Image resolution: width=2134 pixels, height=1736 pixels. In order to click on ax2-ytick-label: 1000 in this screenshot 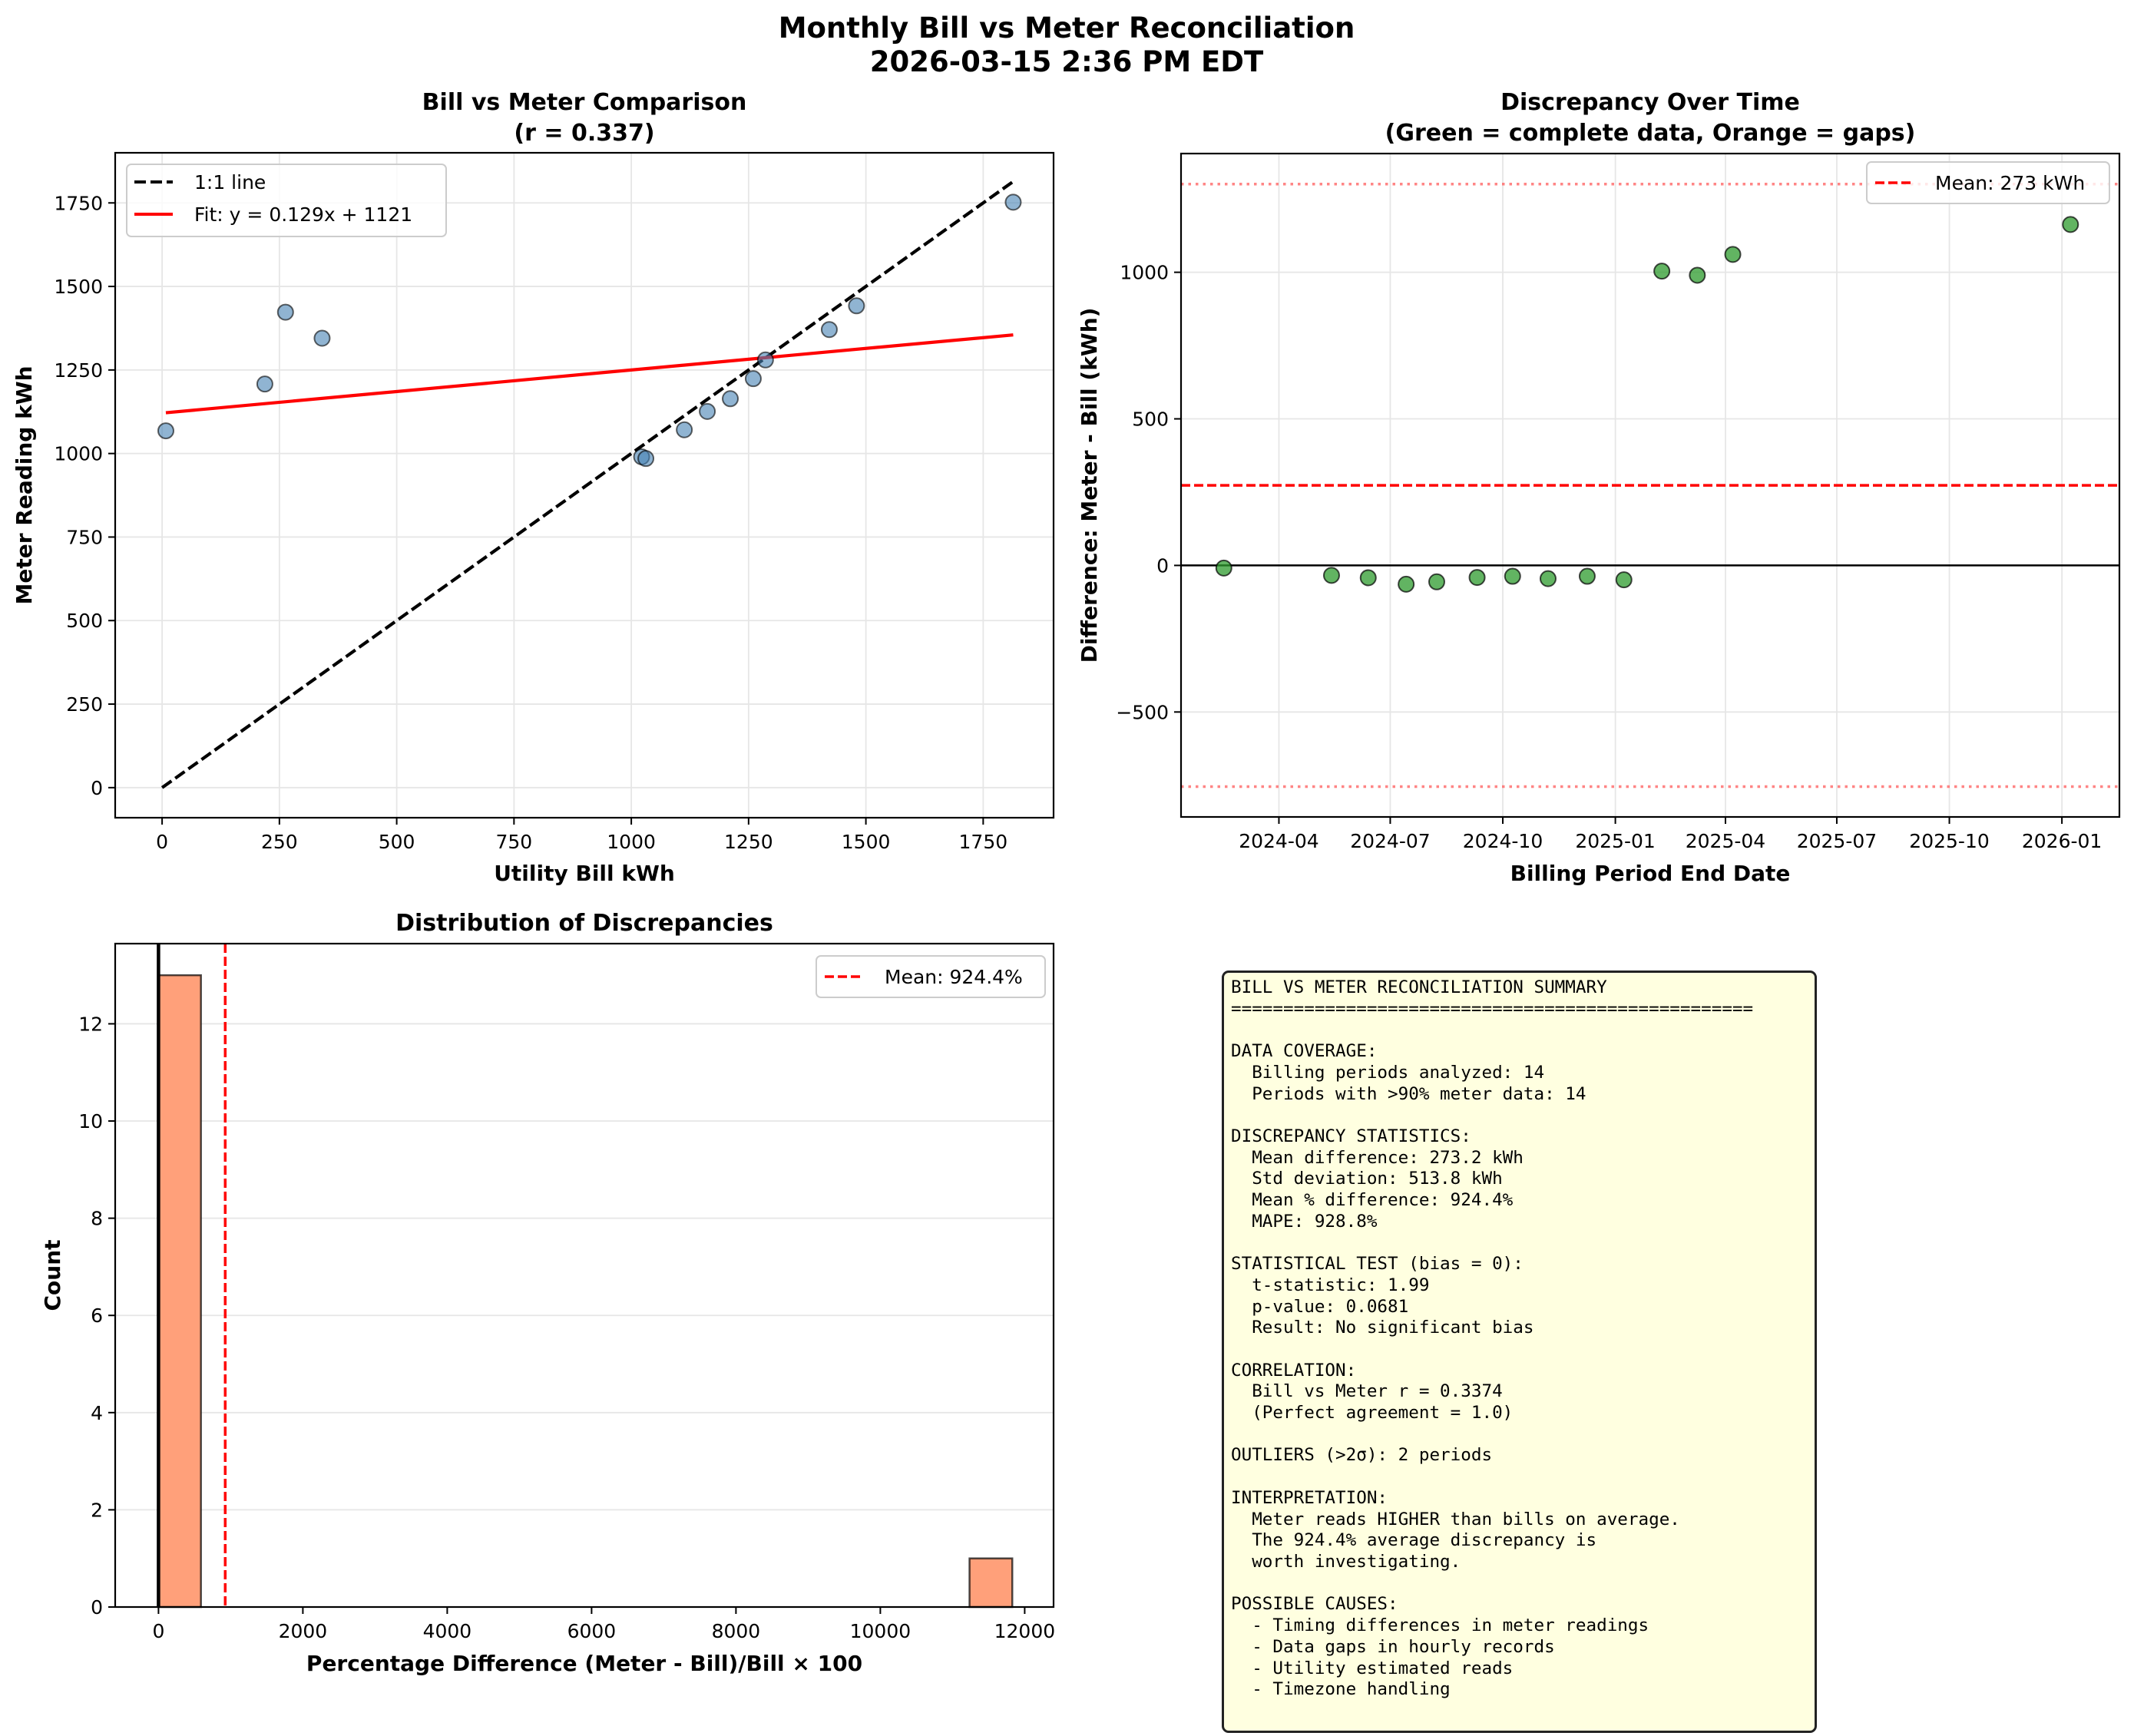, I will do `click(1144, 273)`.